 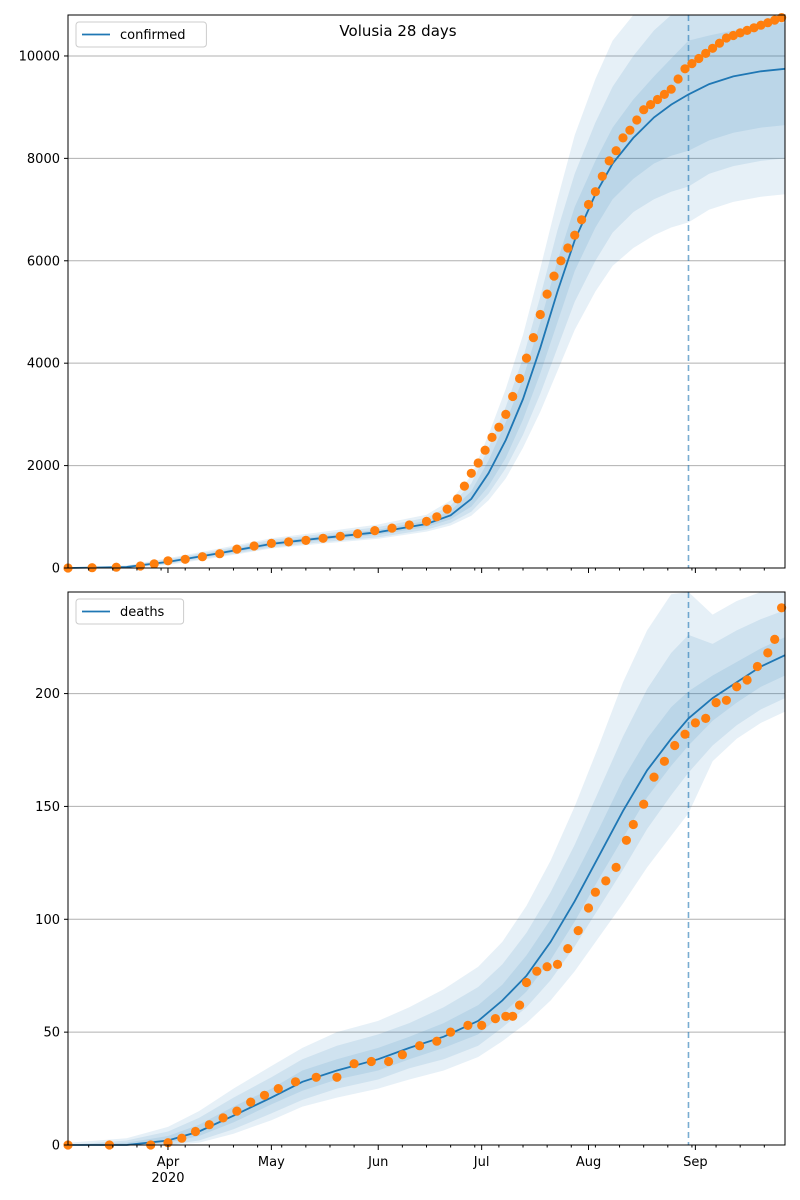 I want to click on legend-deaths: deaths, so click(x=130, y=611).